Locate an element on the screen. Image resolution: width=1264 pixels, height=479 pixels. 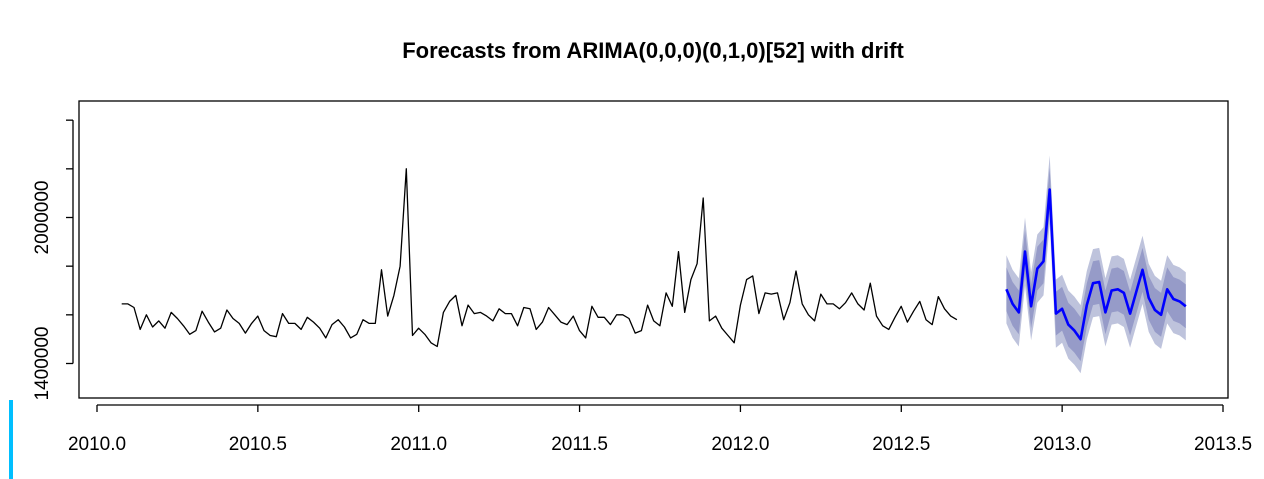
x-tick-label: 2013.5 is located at coordinates (1223, 444).